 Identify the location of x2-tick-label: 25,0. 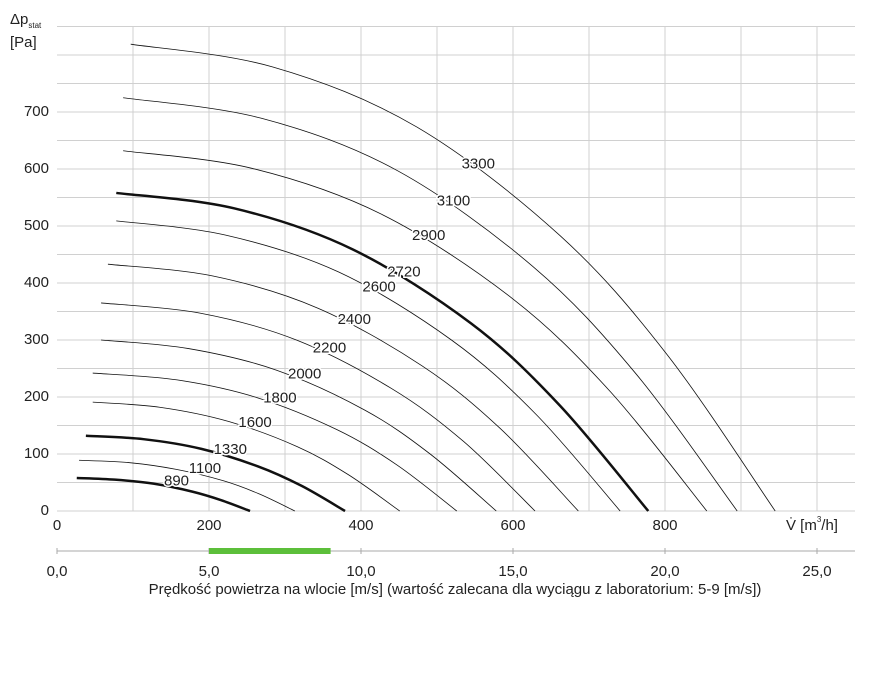
(816, 571).